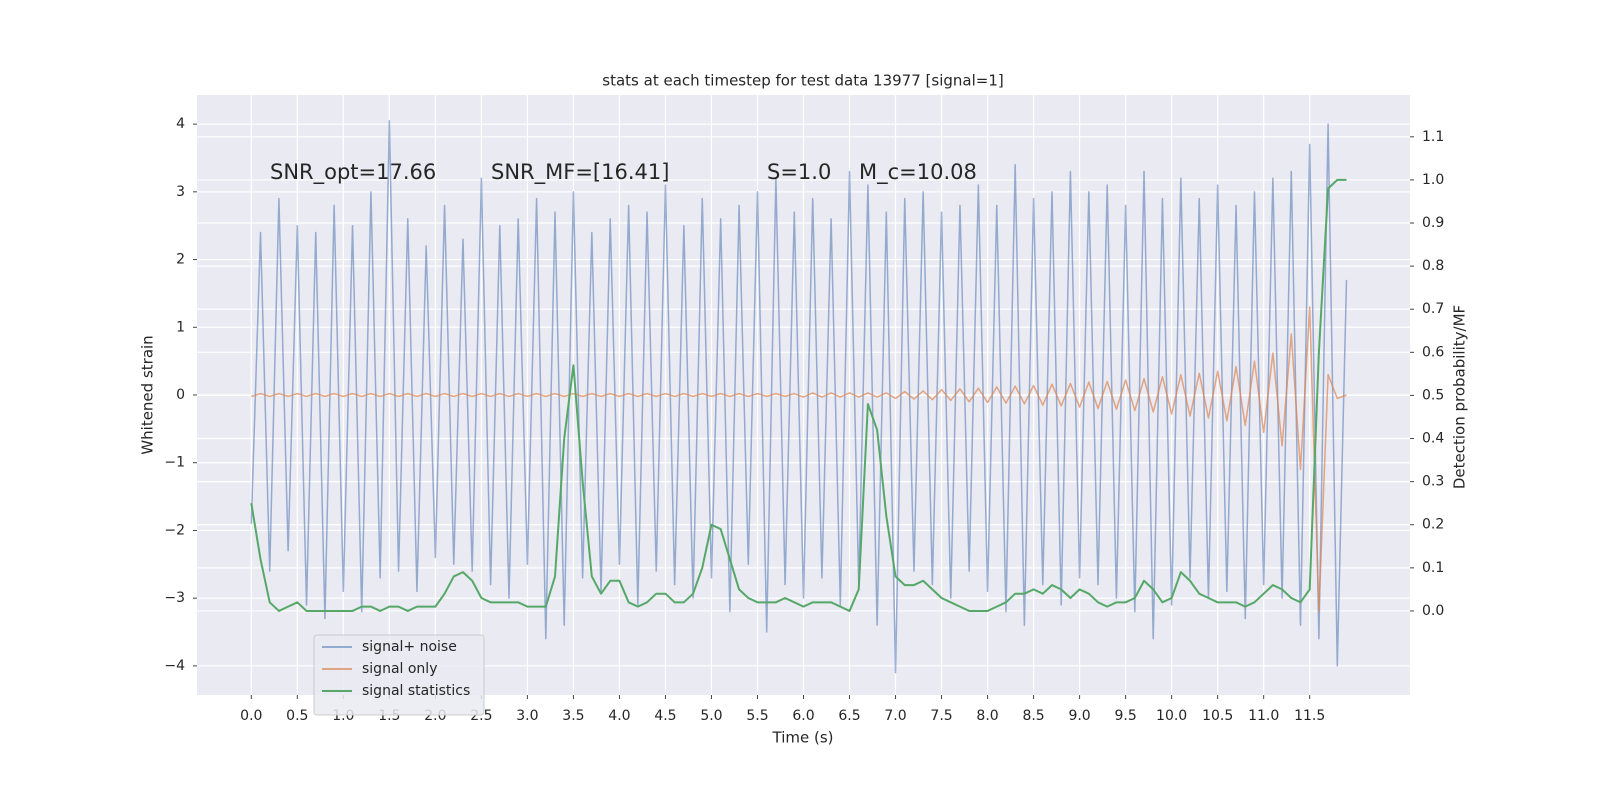 This screenshot has width=1600, height=800. What do you see at coordinates (895, 716) in the screenshot?
I see `x-tick-label: 7.0` at bounding box center [895, 716].